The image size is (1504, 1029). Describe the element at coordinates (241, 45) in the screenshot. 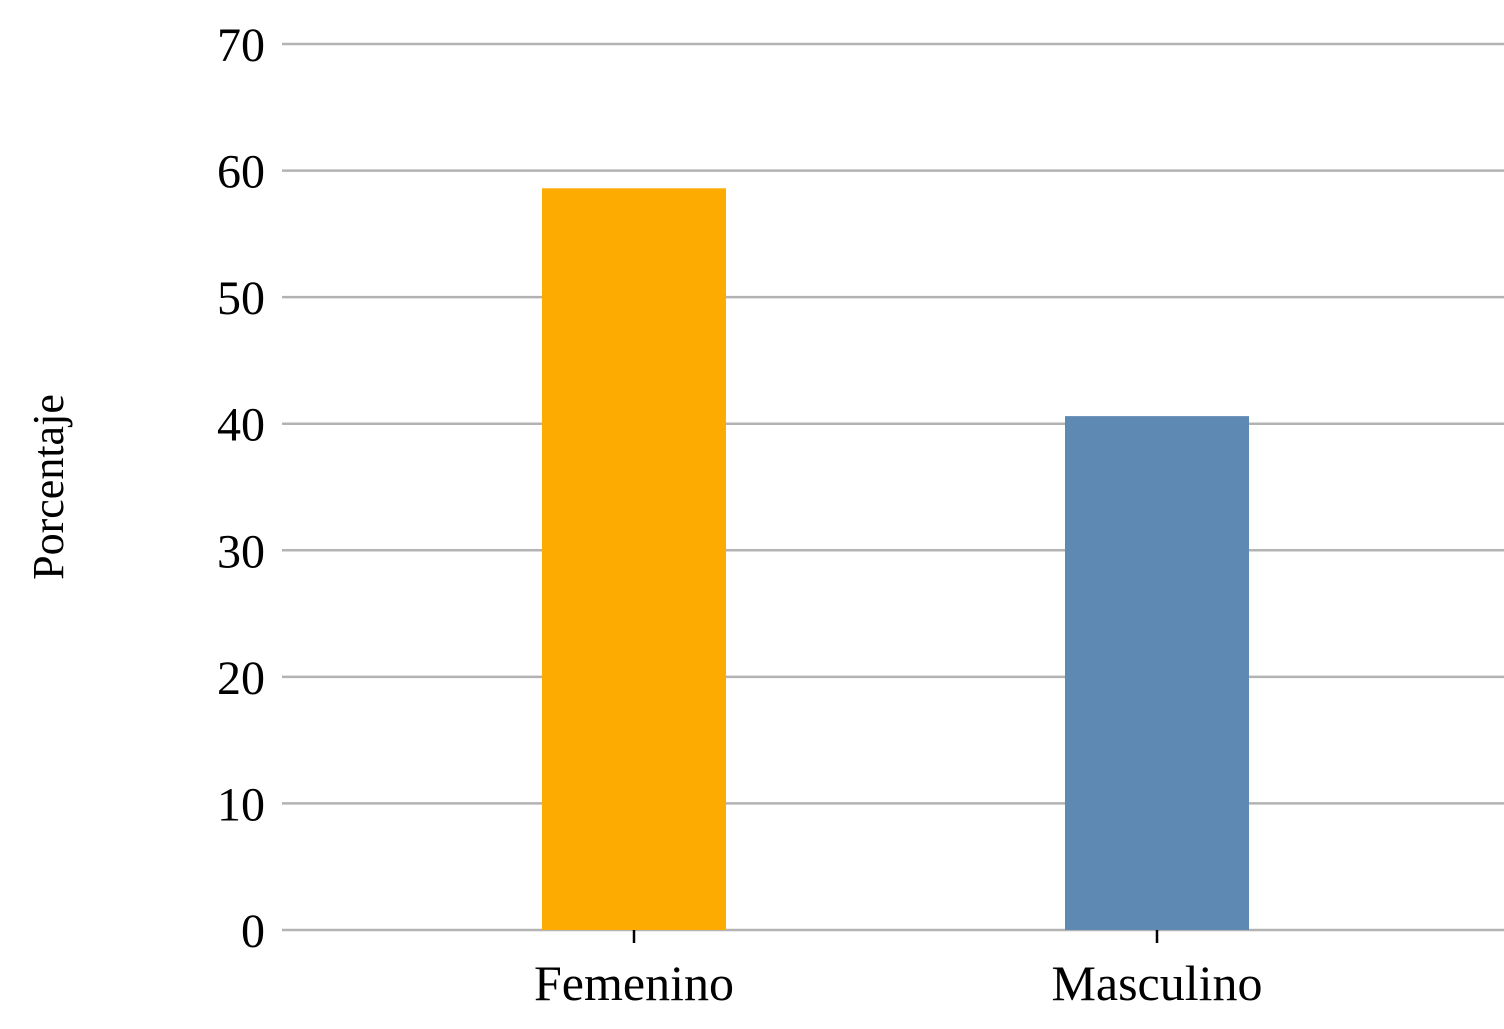

I see `y-tick-label-70: 70` at that location.